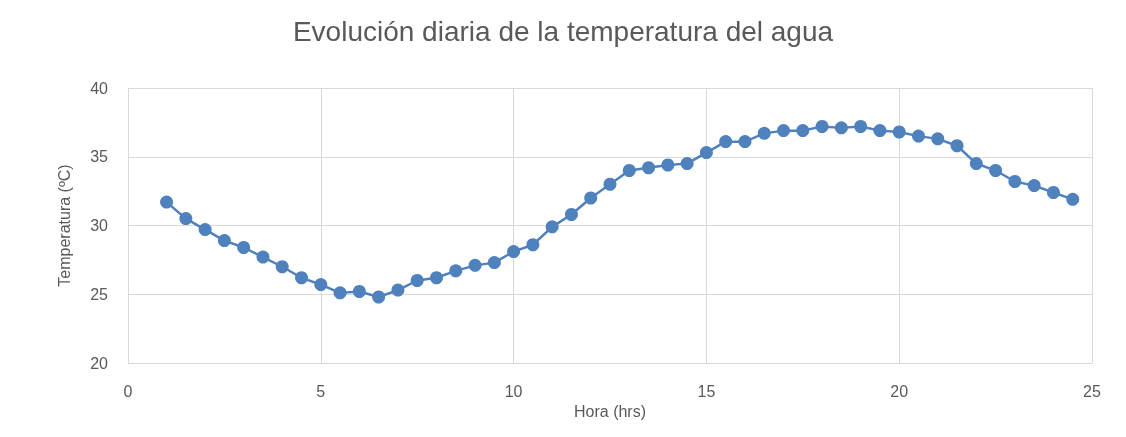  What do you see at coordinates (99, 363) in the screenshot?
I see `y-tick-label: 20` at bounding box center [99, 363].